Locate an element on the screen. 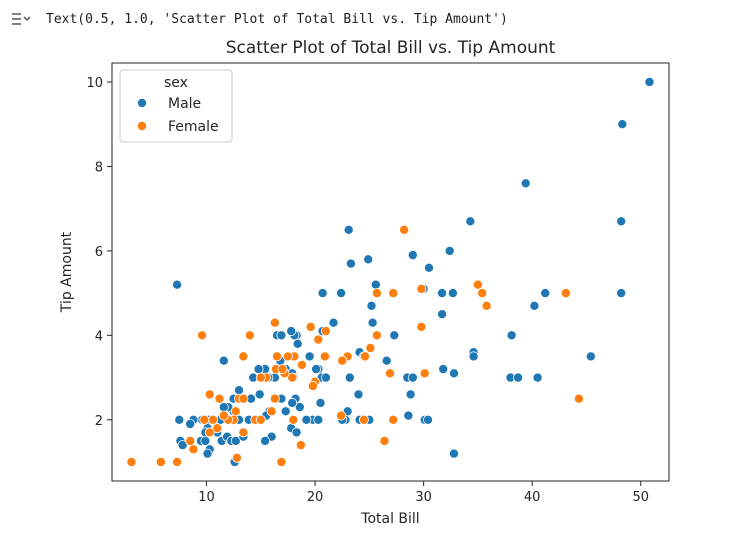  x-tick-label: 30 is located at coordinates (423, 497).